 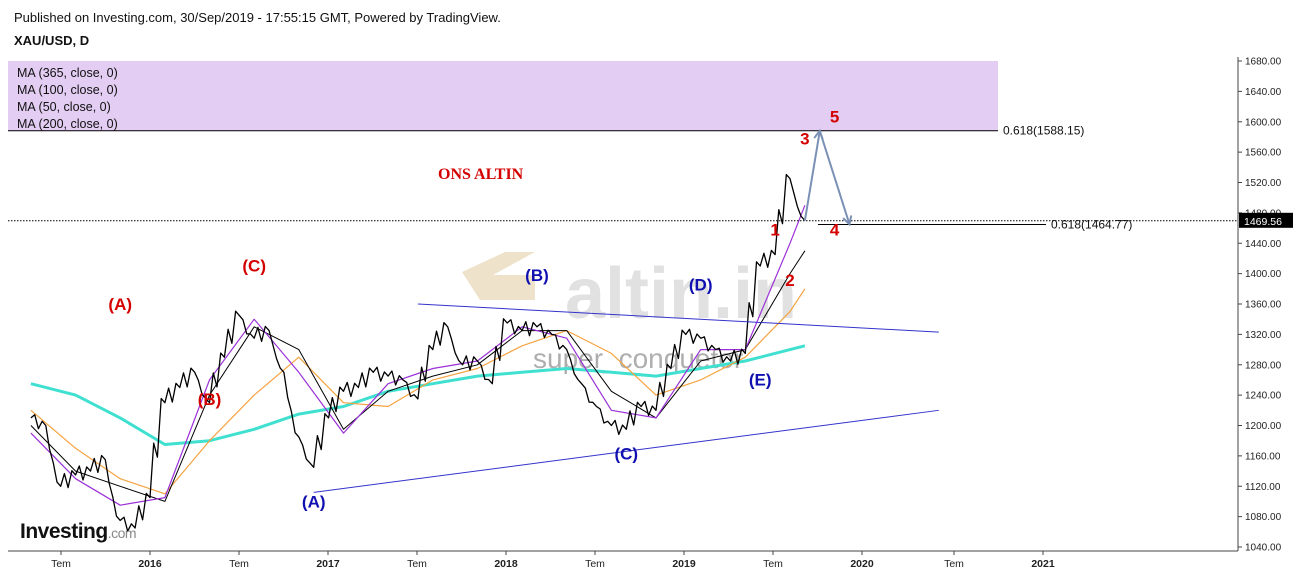 What do you see at coordinates (1263, 92) in the screenshot?
I see `y-tick-label: 1640.00` at bounding box center [1263, 92].